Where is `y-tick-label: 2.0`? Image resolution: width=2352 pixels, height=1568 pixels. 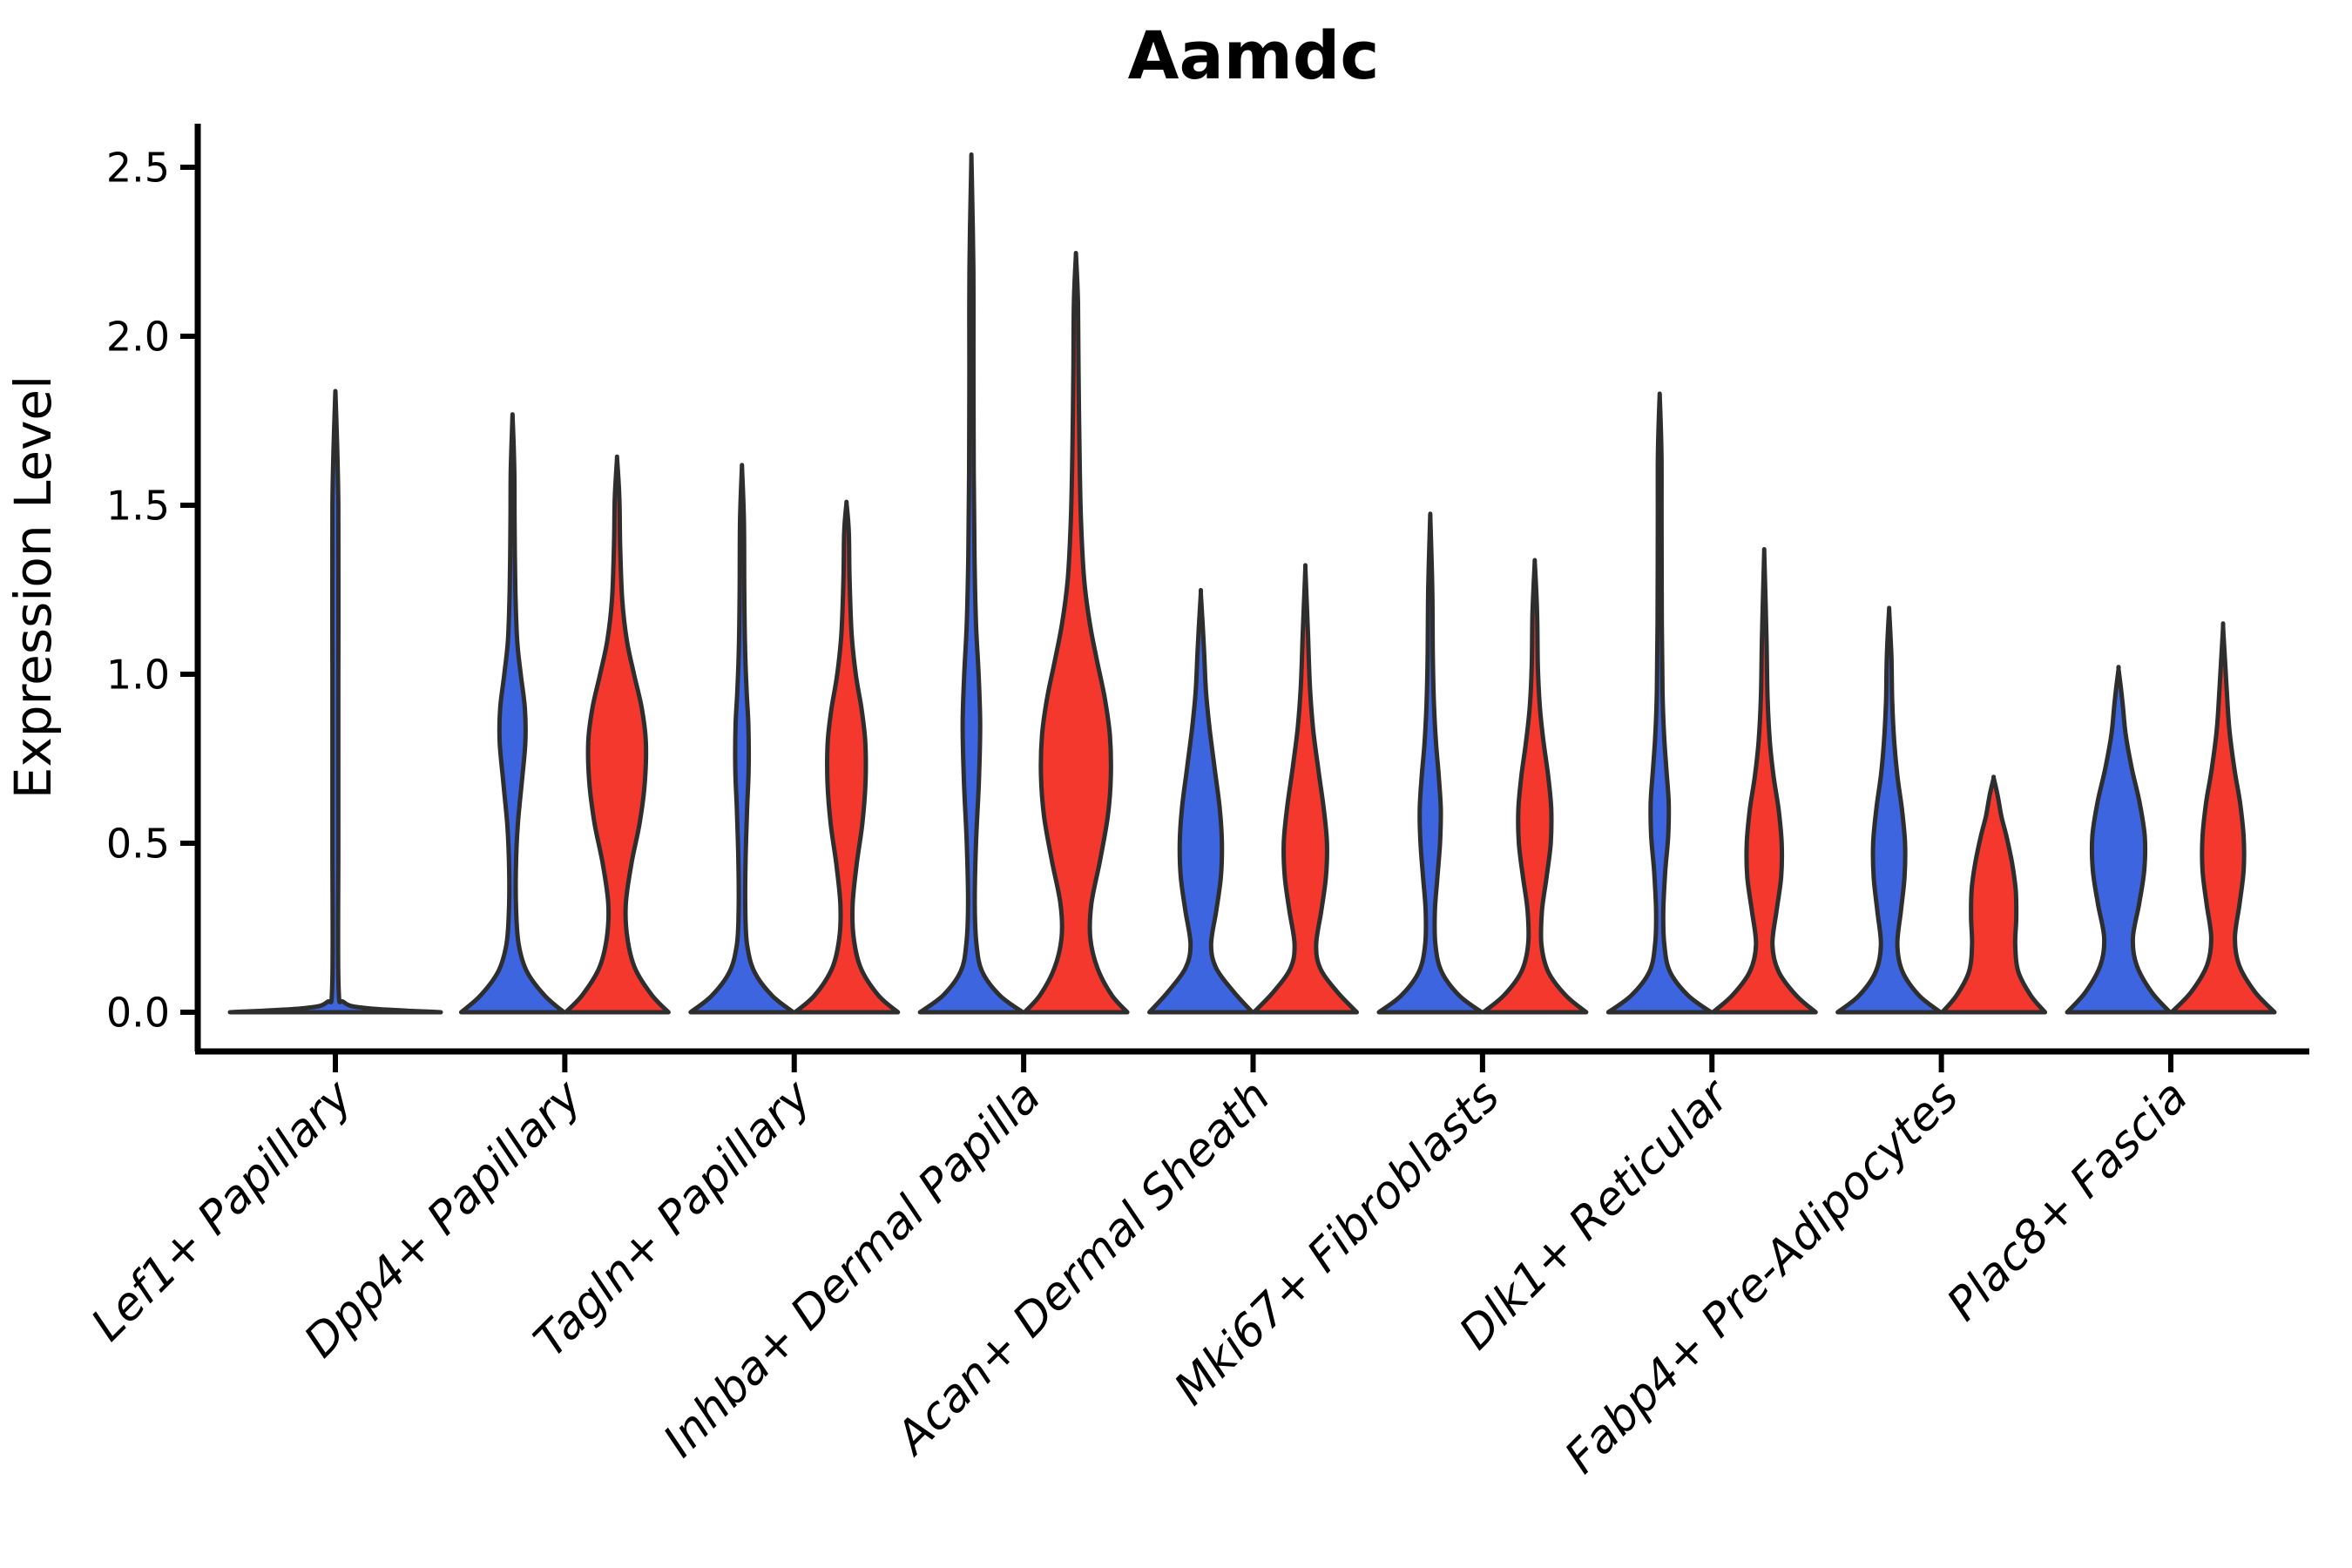 y-tick-label: 2.0 is located at coordinates (138, 337).